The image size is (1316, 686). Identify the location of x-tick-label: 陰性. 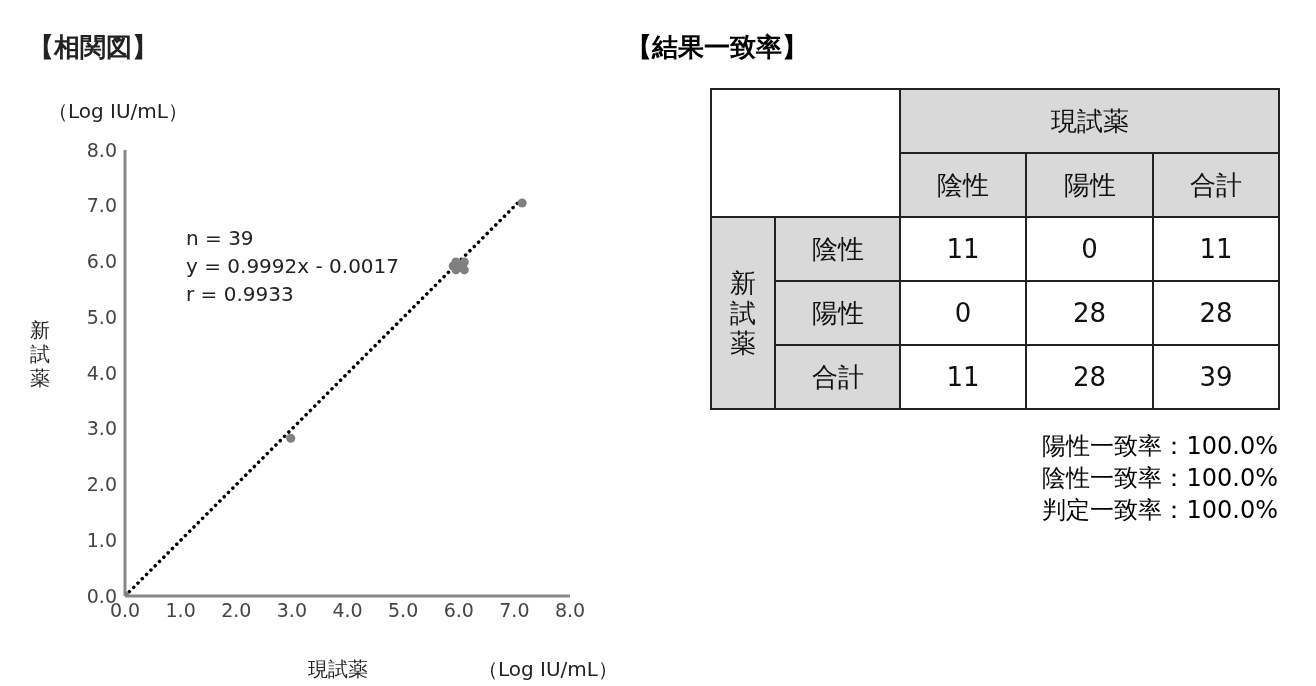
(963, 185).